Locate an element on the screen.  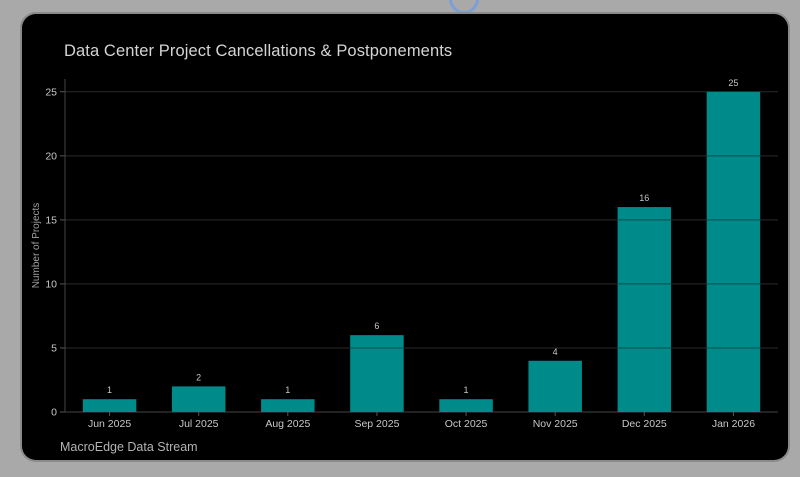
data-label: 25 is located at coordinates (733, 83).